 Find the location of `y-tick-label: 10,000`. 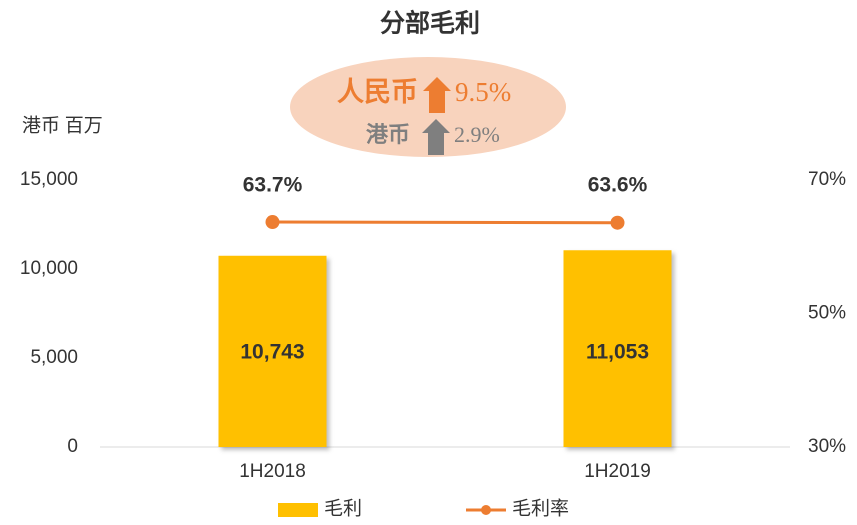

y-tick-label: 10,000 is located at coordinates (49, 268).